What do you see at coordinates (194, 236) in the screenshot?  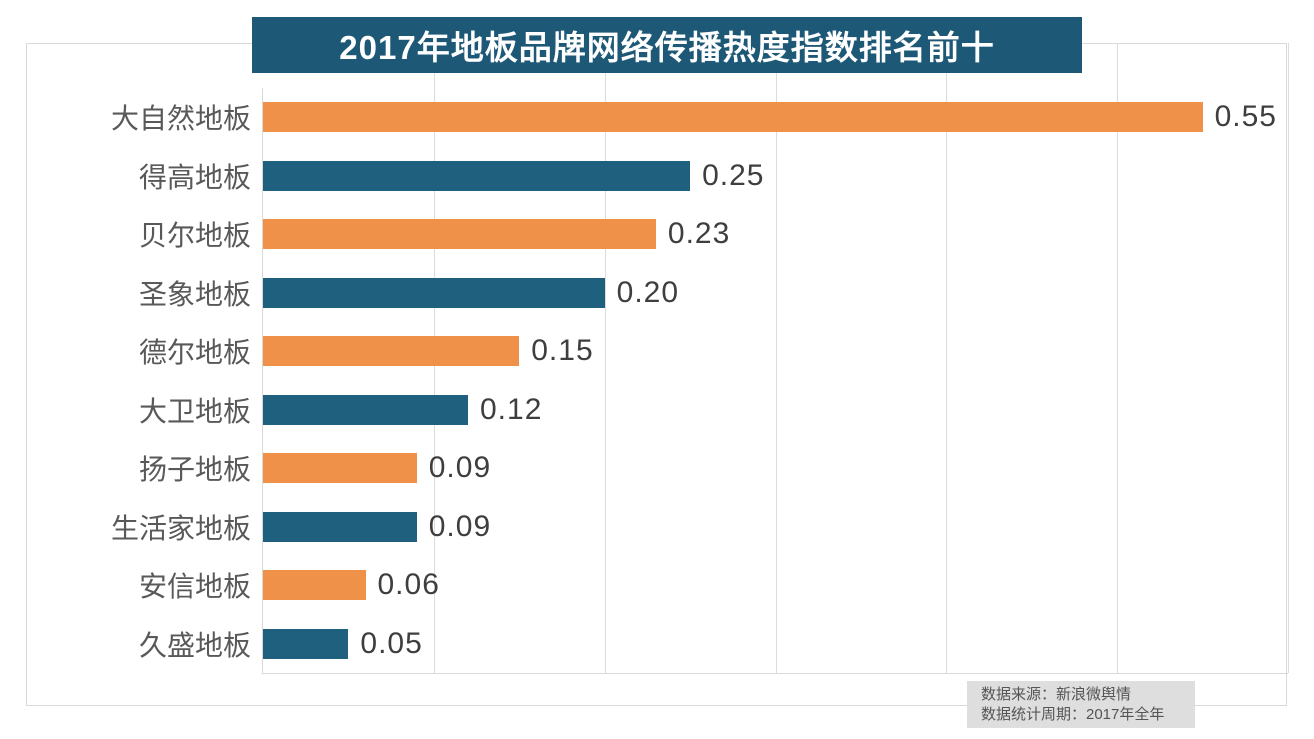 I see `category-label: 贝尔地板` at bounding box center [194, 236].